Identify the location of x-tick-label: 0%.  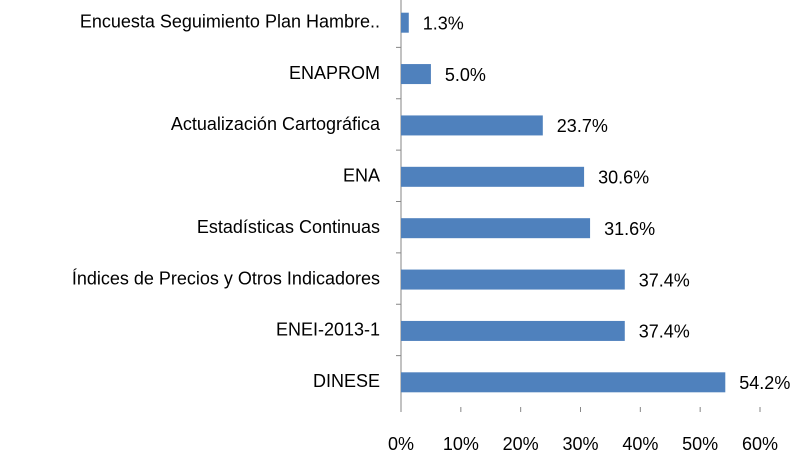
(401, 444).